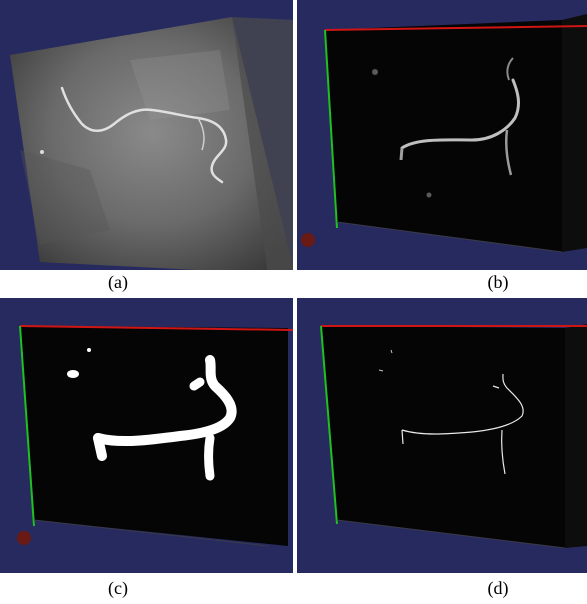 This screenshot has width=587, height=604. What do you see at coordinates (462, 404) in the screenshot?
I see `centerline-path` at bounding box center [462, 404].